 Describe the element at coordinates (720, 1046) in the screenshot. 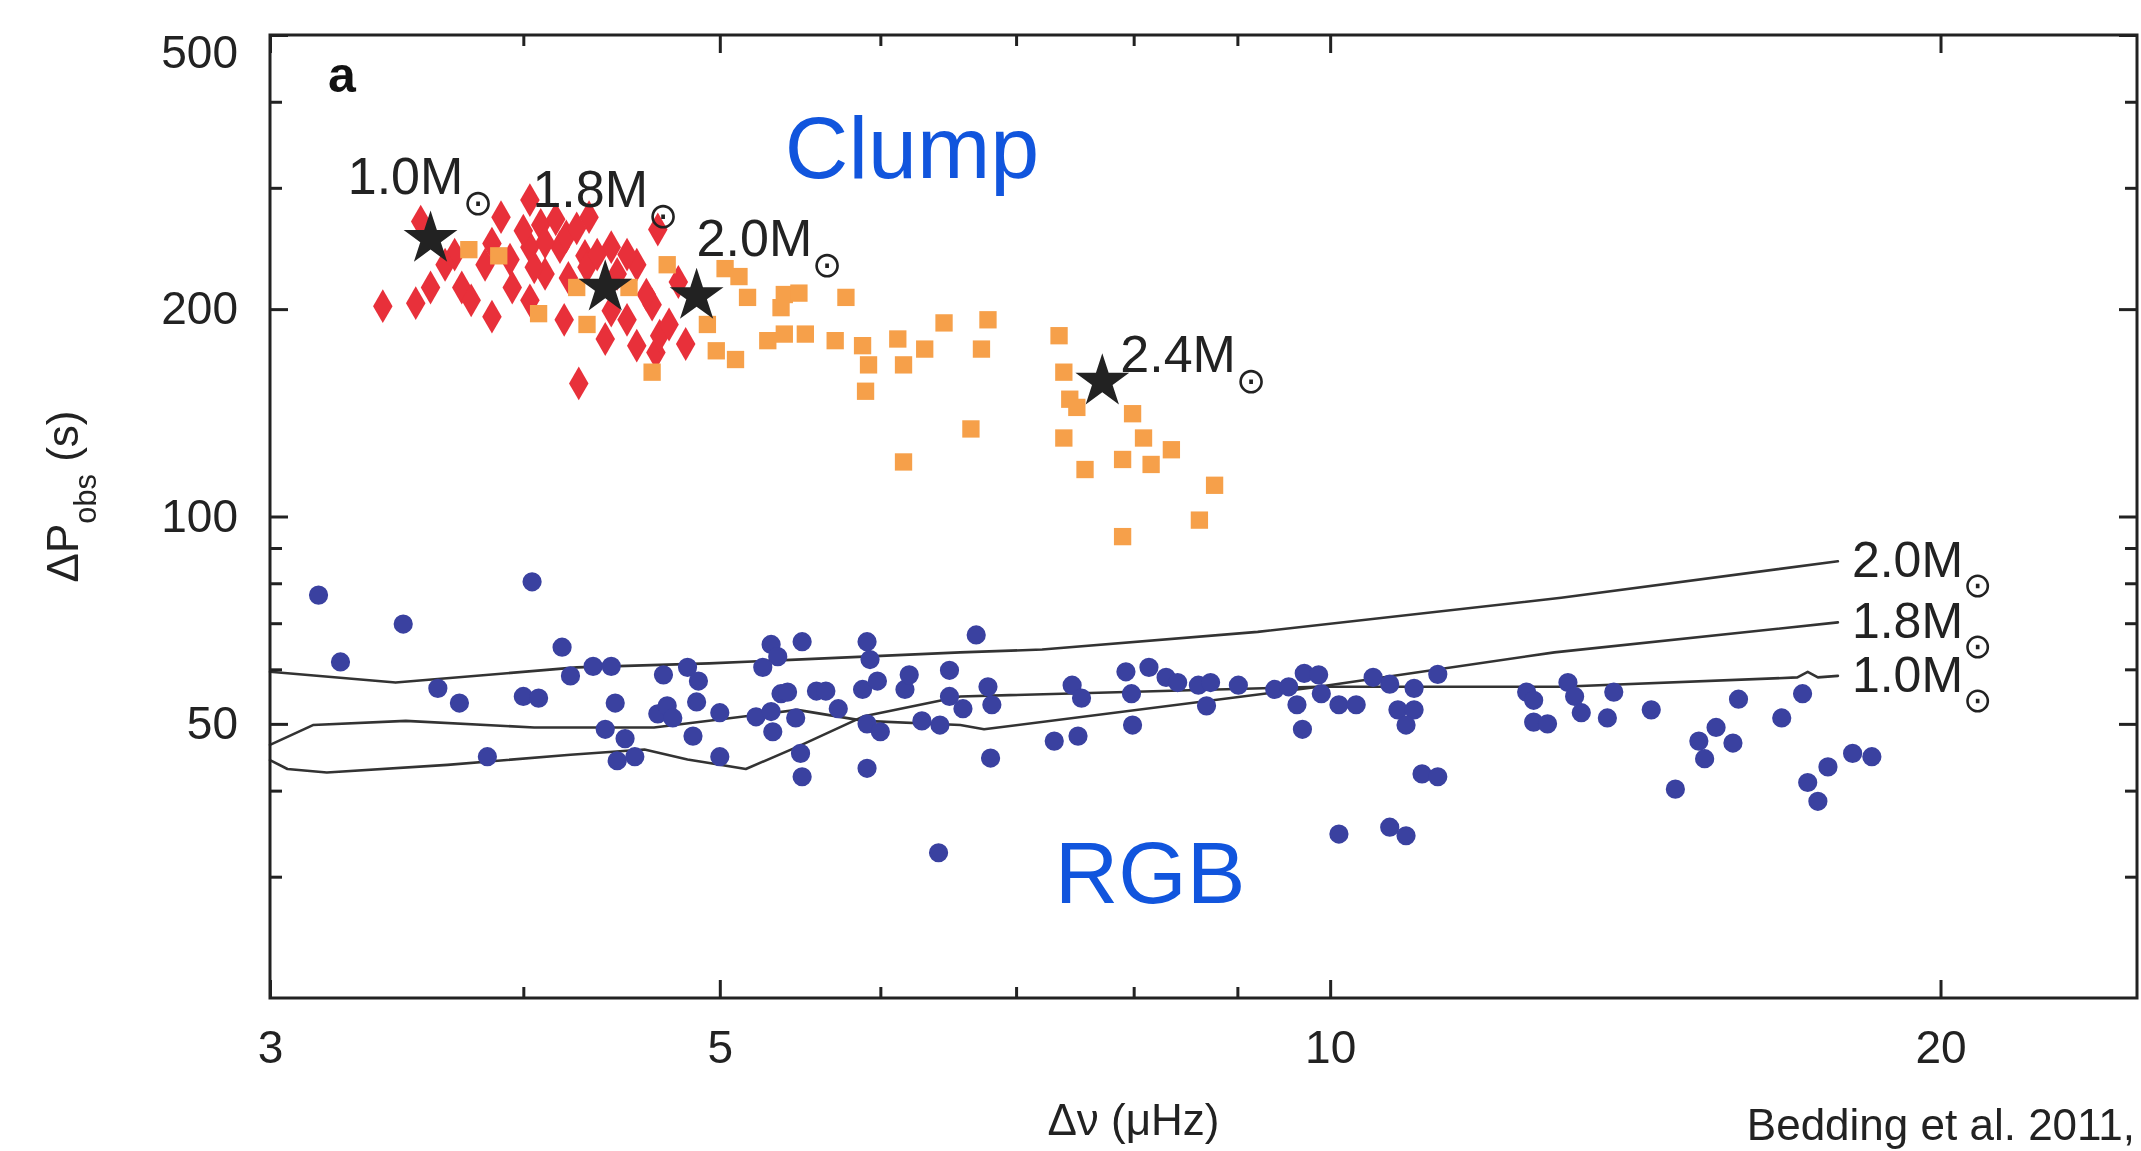

I see `x-tick-label: 5` at that location.